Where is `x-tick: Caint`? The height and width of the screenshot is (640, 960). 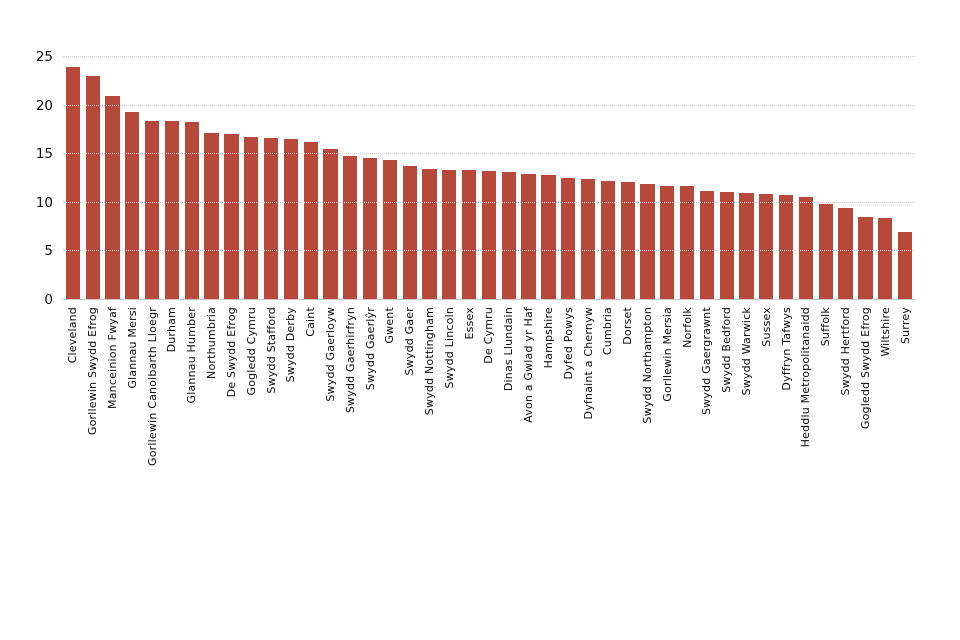 x-tick: Caint is located at coordinates (311, 386).